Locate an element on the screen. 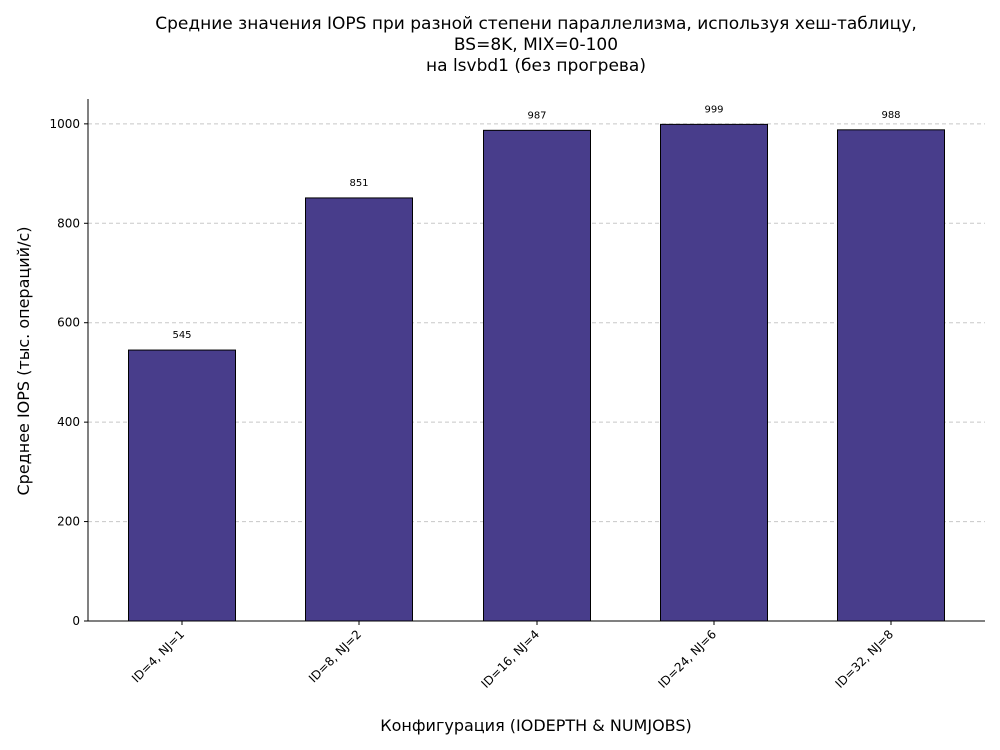  x-tick-label: ID=24, NJ=6 is located at coordinates (688, 659).